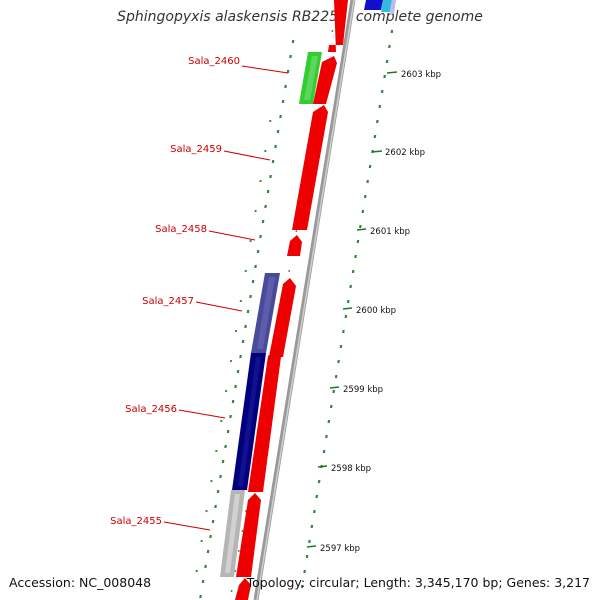 The width and height of the screenshot is (600, 600). What do you see at coordinates (168, 301) in the screenshot?
I see `svg-text: Sala_2457` at bounding box center [168, 301].